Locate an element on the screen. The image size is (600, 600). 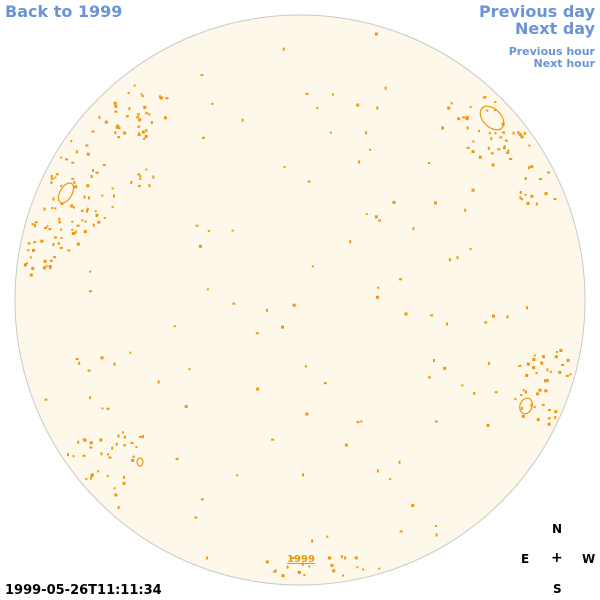
back-to-year-link: Back to 1999 is located at coordinates (64, 11).